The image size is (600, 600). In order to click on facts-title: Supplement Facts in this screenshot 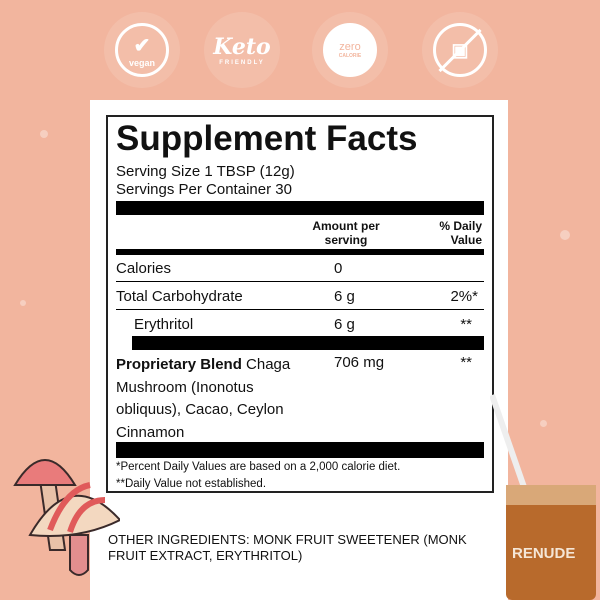, I will do `click(267, 138)`.